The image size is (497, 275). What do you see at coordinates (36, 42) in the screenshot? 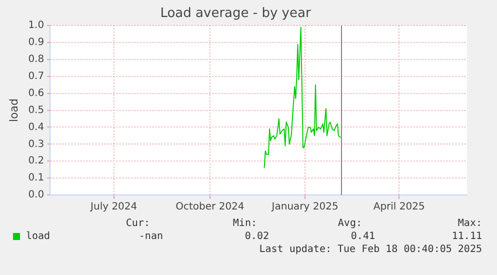
I see `y-tick-label: 0.9` at bounding box center [36, 42].